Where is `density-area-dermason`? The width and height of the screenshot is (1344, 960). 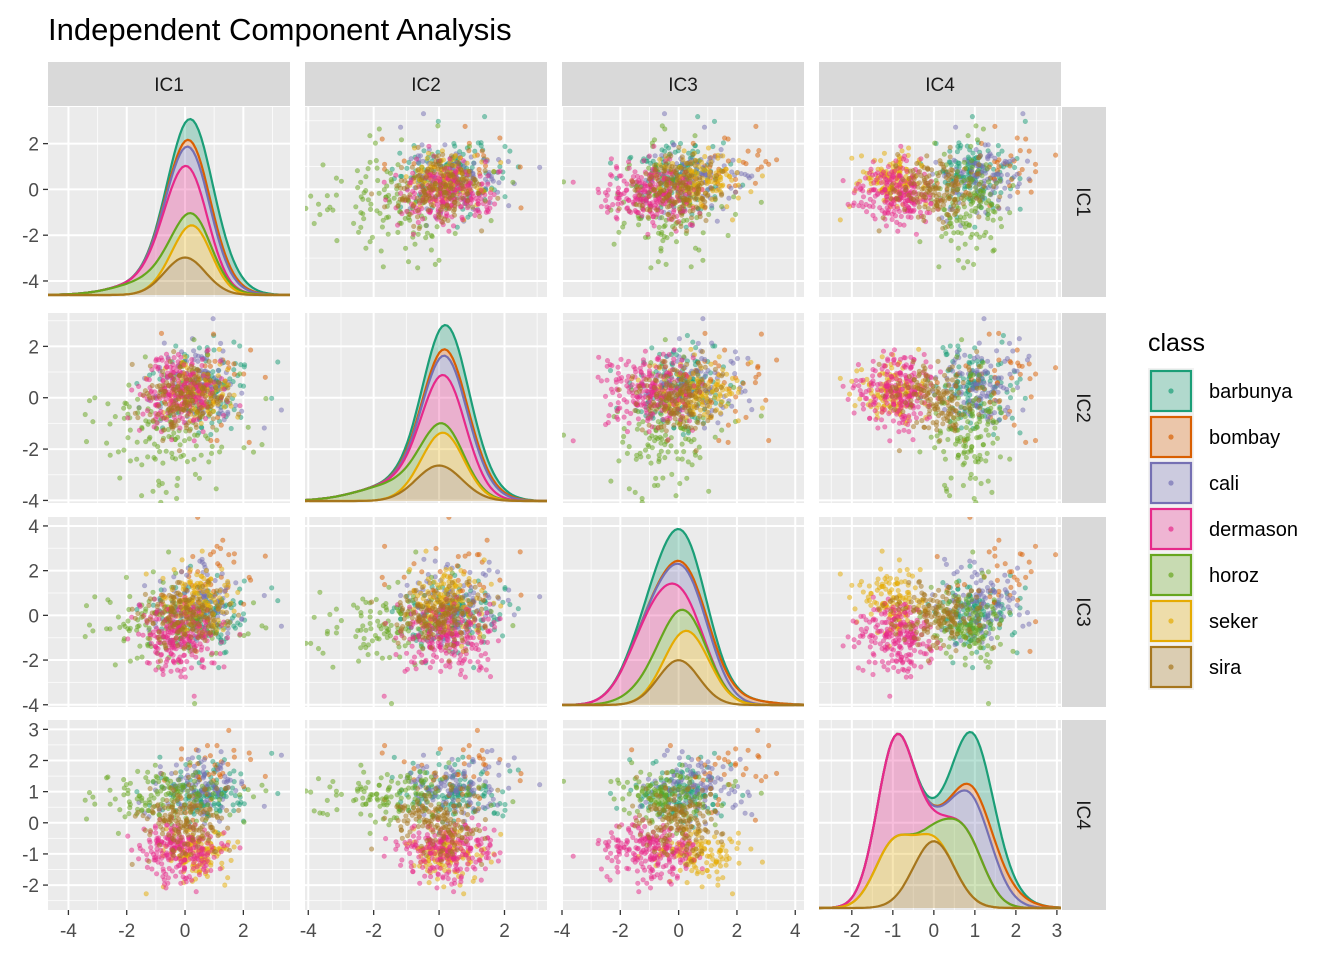
density-area-dermason is located at coordinates (169, 230).